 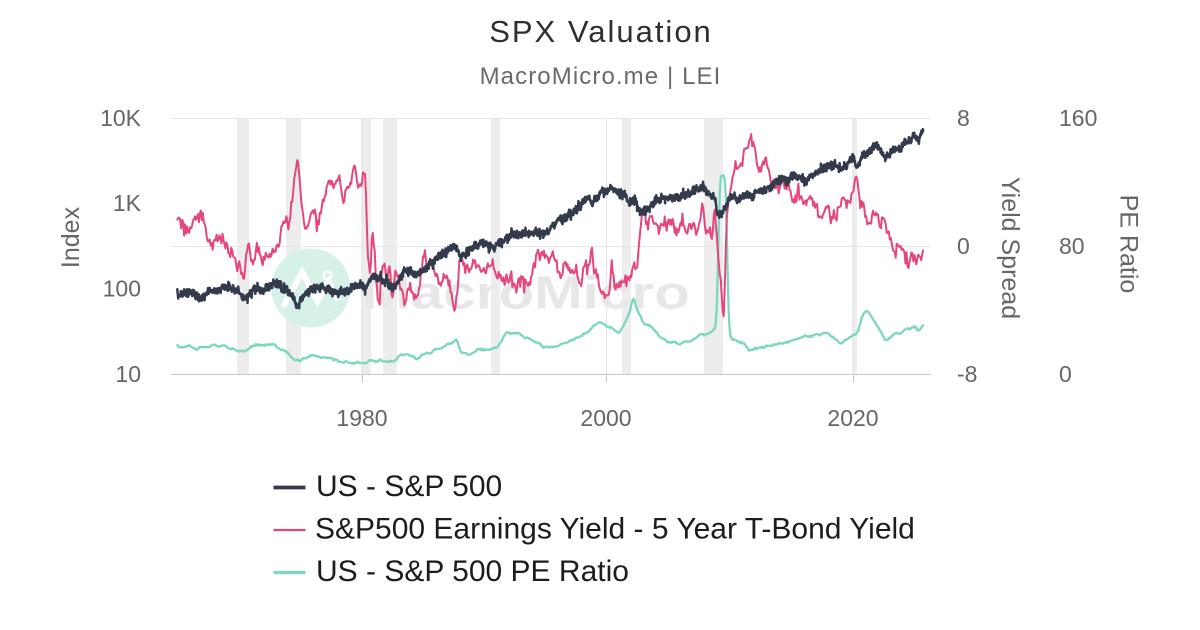 What do you see at coordinates (1010, 248) in the screenshot?
I see `svg-text: Yield Spread` at bounding box center [1010, 248].